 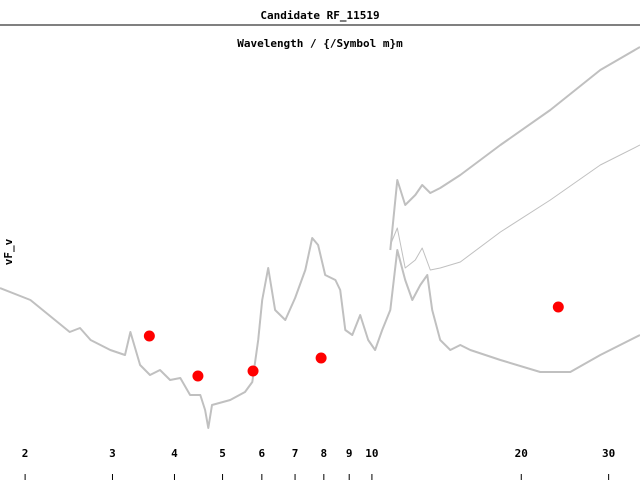 What do you see at coordinates (295, 453) in the screenshot?
I see `x-tick-label: 7` at bounding box center [295, 453].